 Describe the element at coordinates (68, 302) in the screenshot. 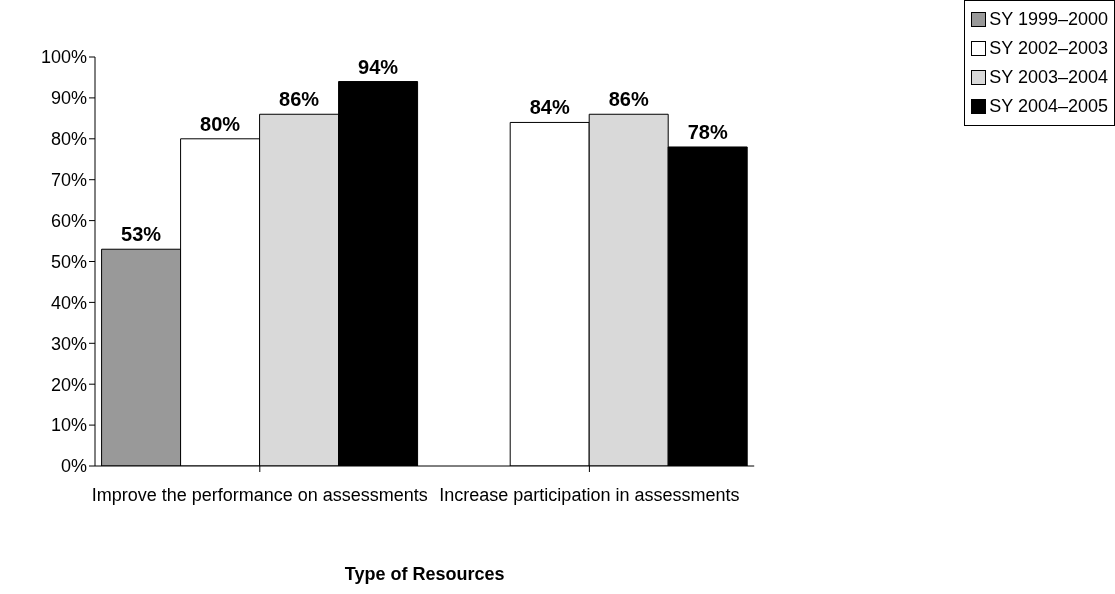

I see `y-tick-label: 40%` at that location.